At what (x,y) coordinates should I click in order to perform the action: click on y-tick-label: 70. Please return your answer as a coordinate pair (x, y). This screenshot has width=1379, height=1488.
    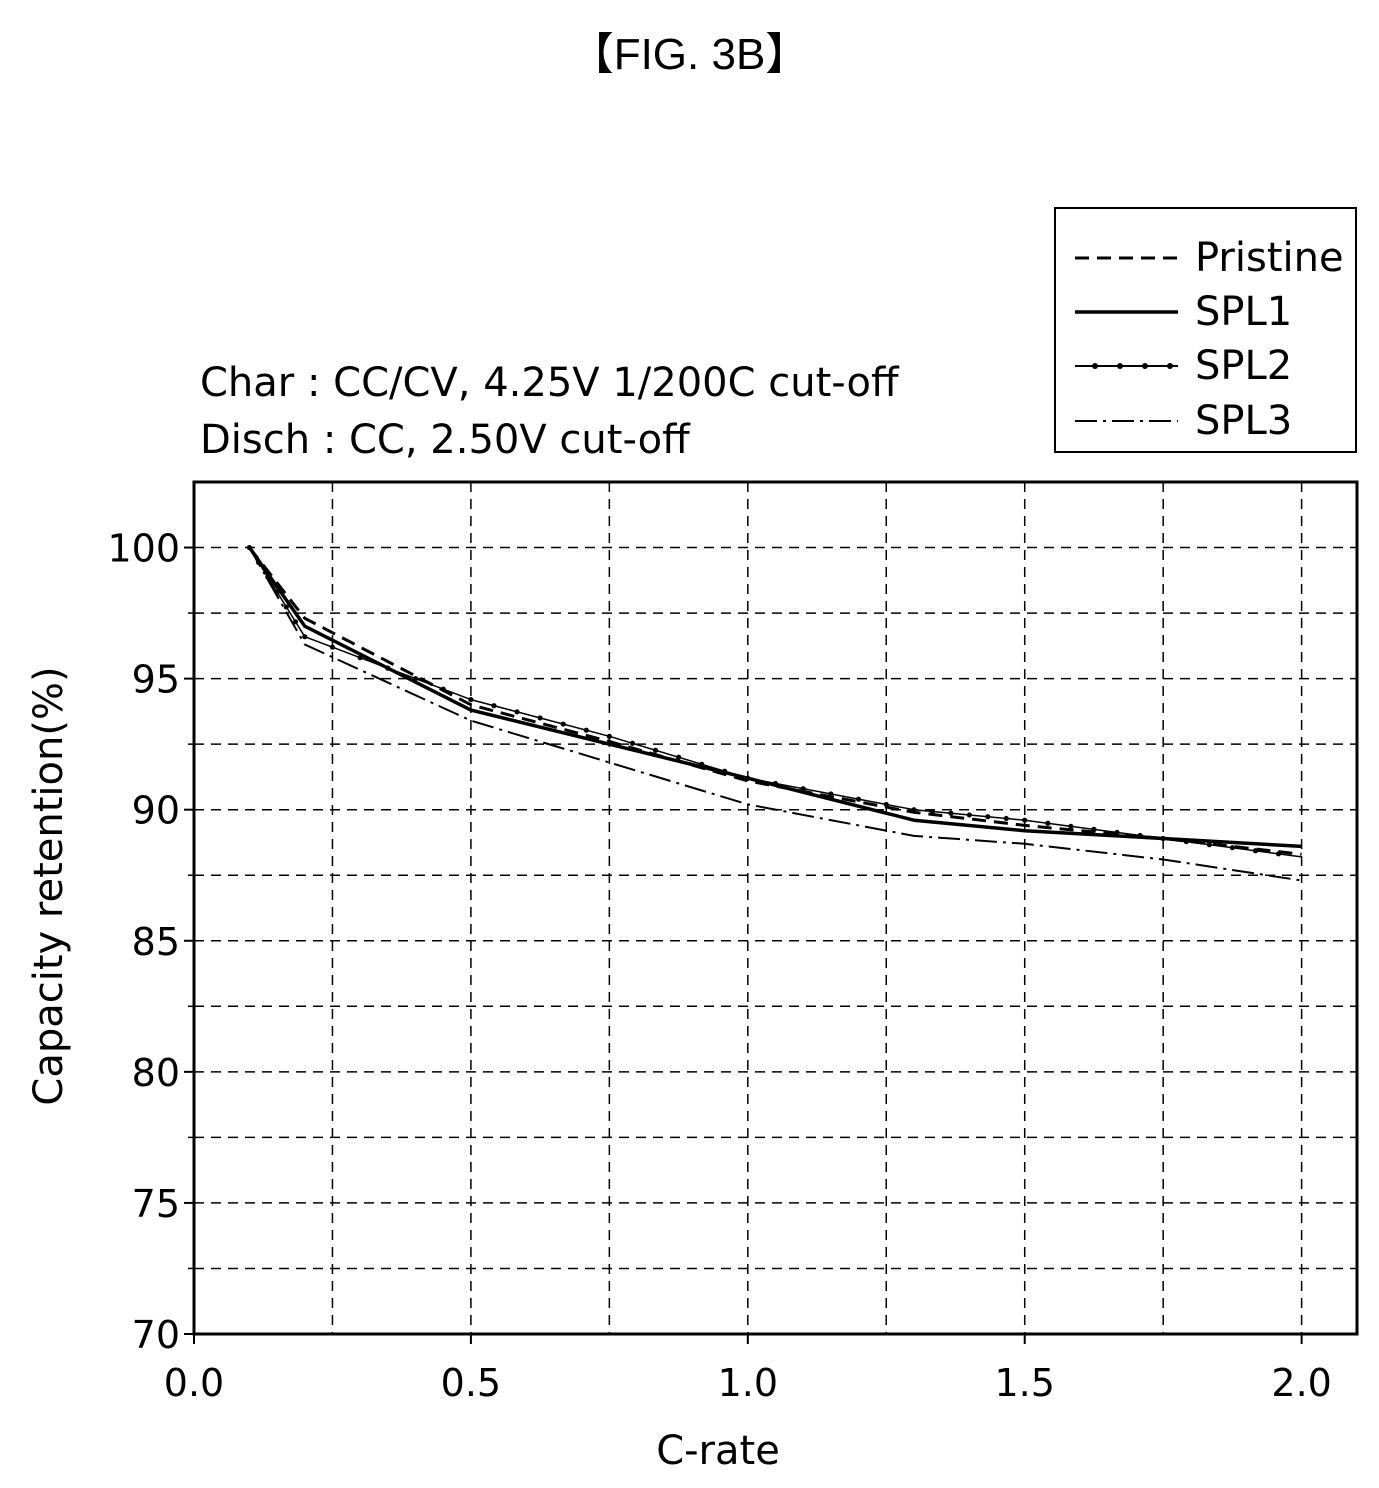
    Looking at the image, I should click on (156, 1335).